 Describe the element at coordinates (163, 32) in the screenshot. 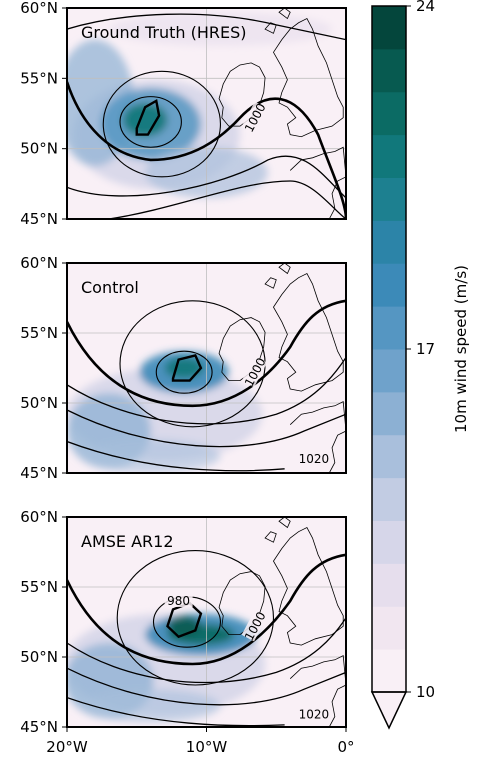

I see `panel-title: Ground Truth (HRES)` at that location.